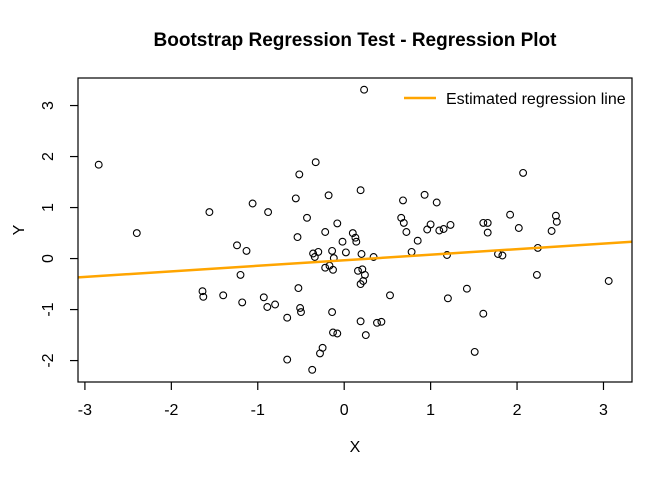 This screenshot has width=672, height=480. Describe the element at coordinates (603, 410) in the screenshot. I see `x-axis-tick-label: 3` at that location.